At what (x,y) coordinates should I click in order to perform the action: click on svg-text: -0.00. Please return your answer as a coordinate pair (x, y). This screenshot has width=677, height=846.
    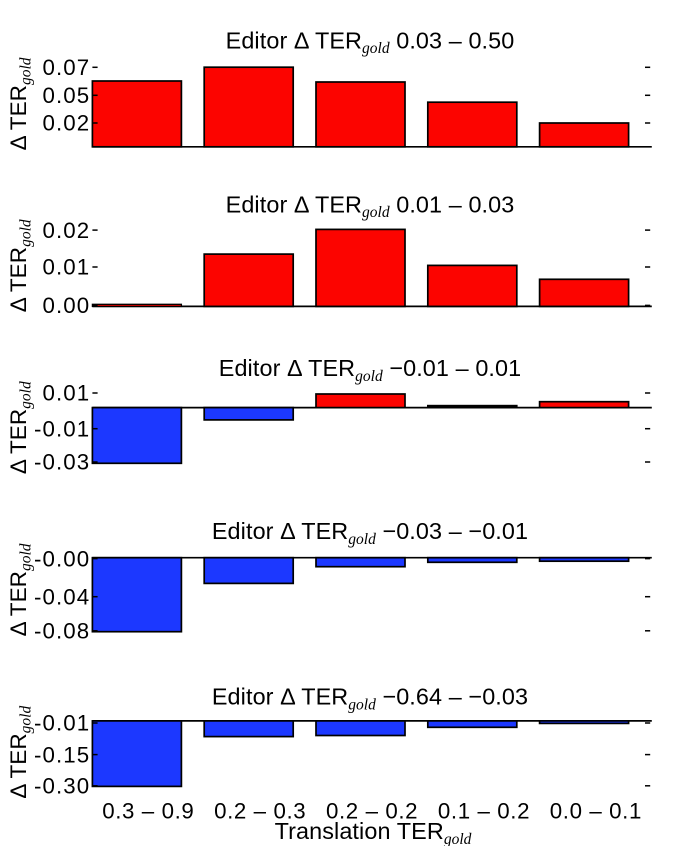
    Looking at the image, I should click on (62, 558).